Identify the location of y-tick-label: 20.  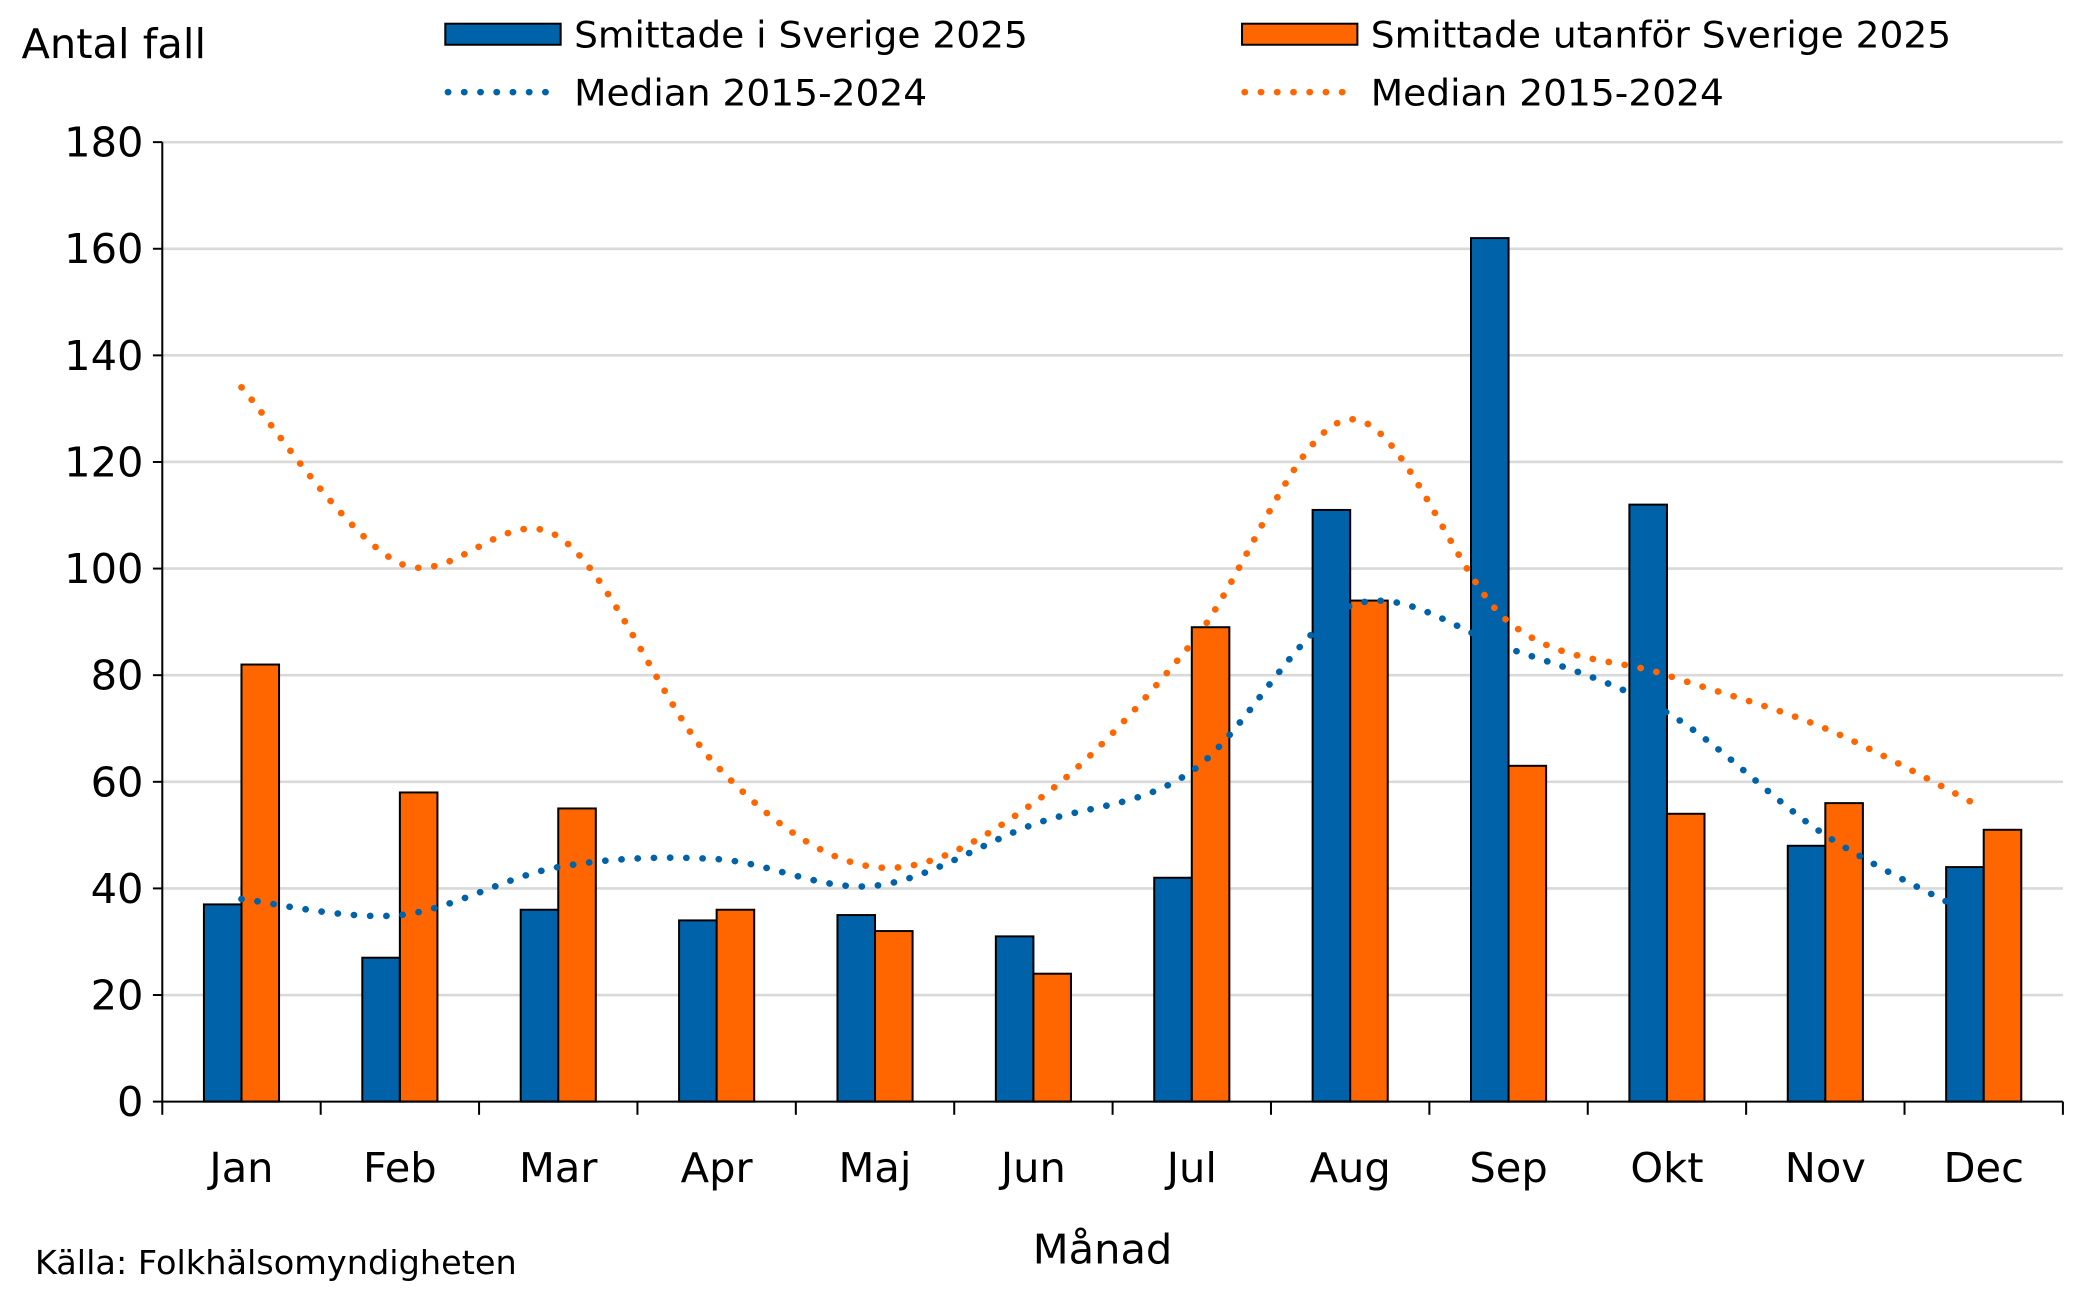
(117, 996).